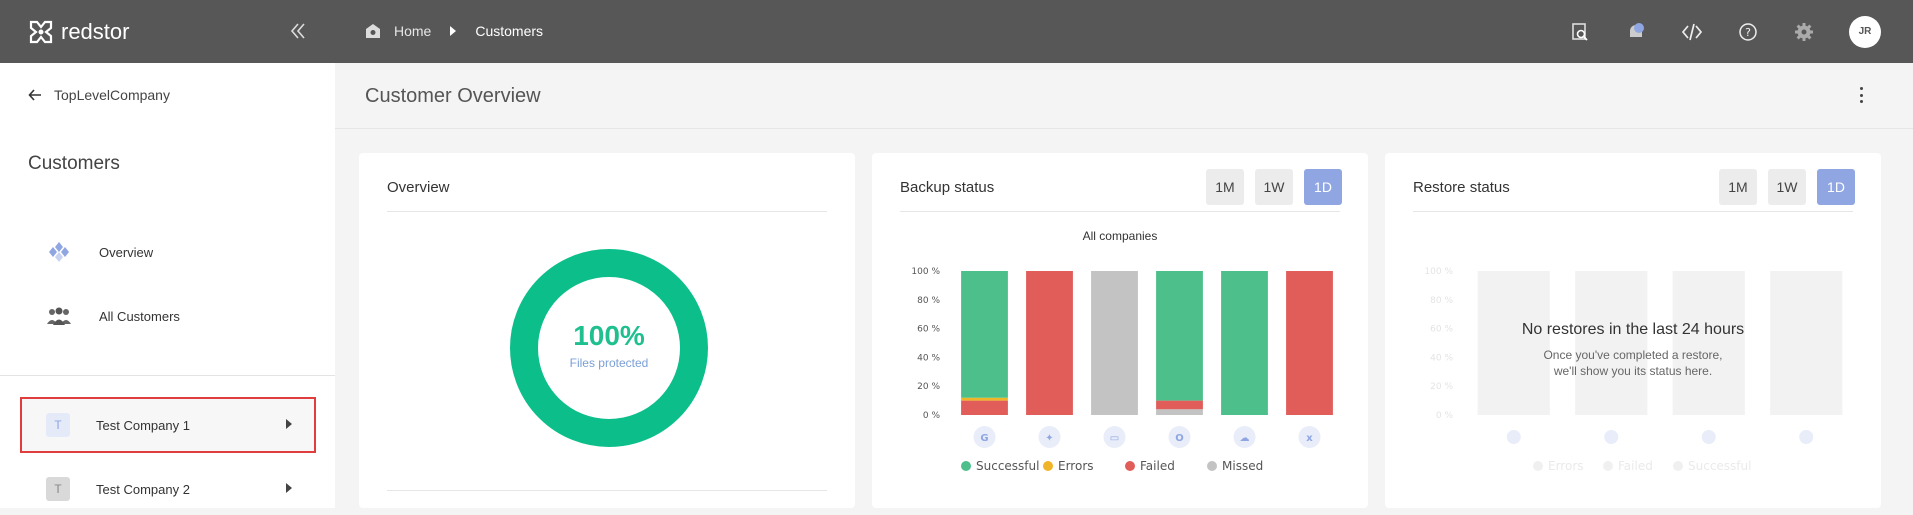  I want to click on more-options-icon, so click(1861, 95).